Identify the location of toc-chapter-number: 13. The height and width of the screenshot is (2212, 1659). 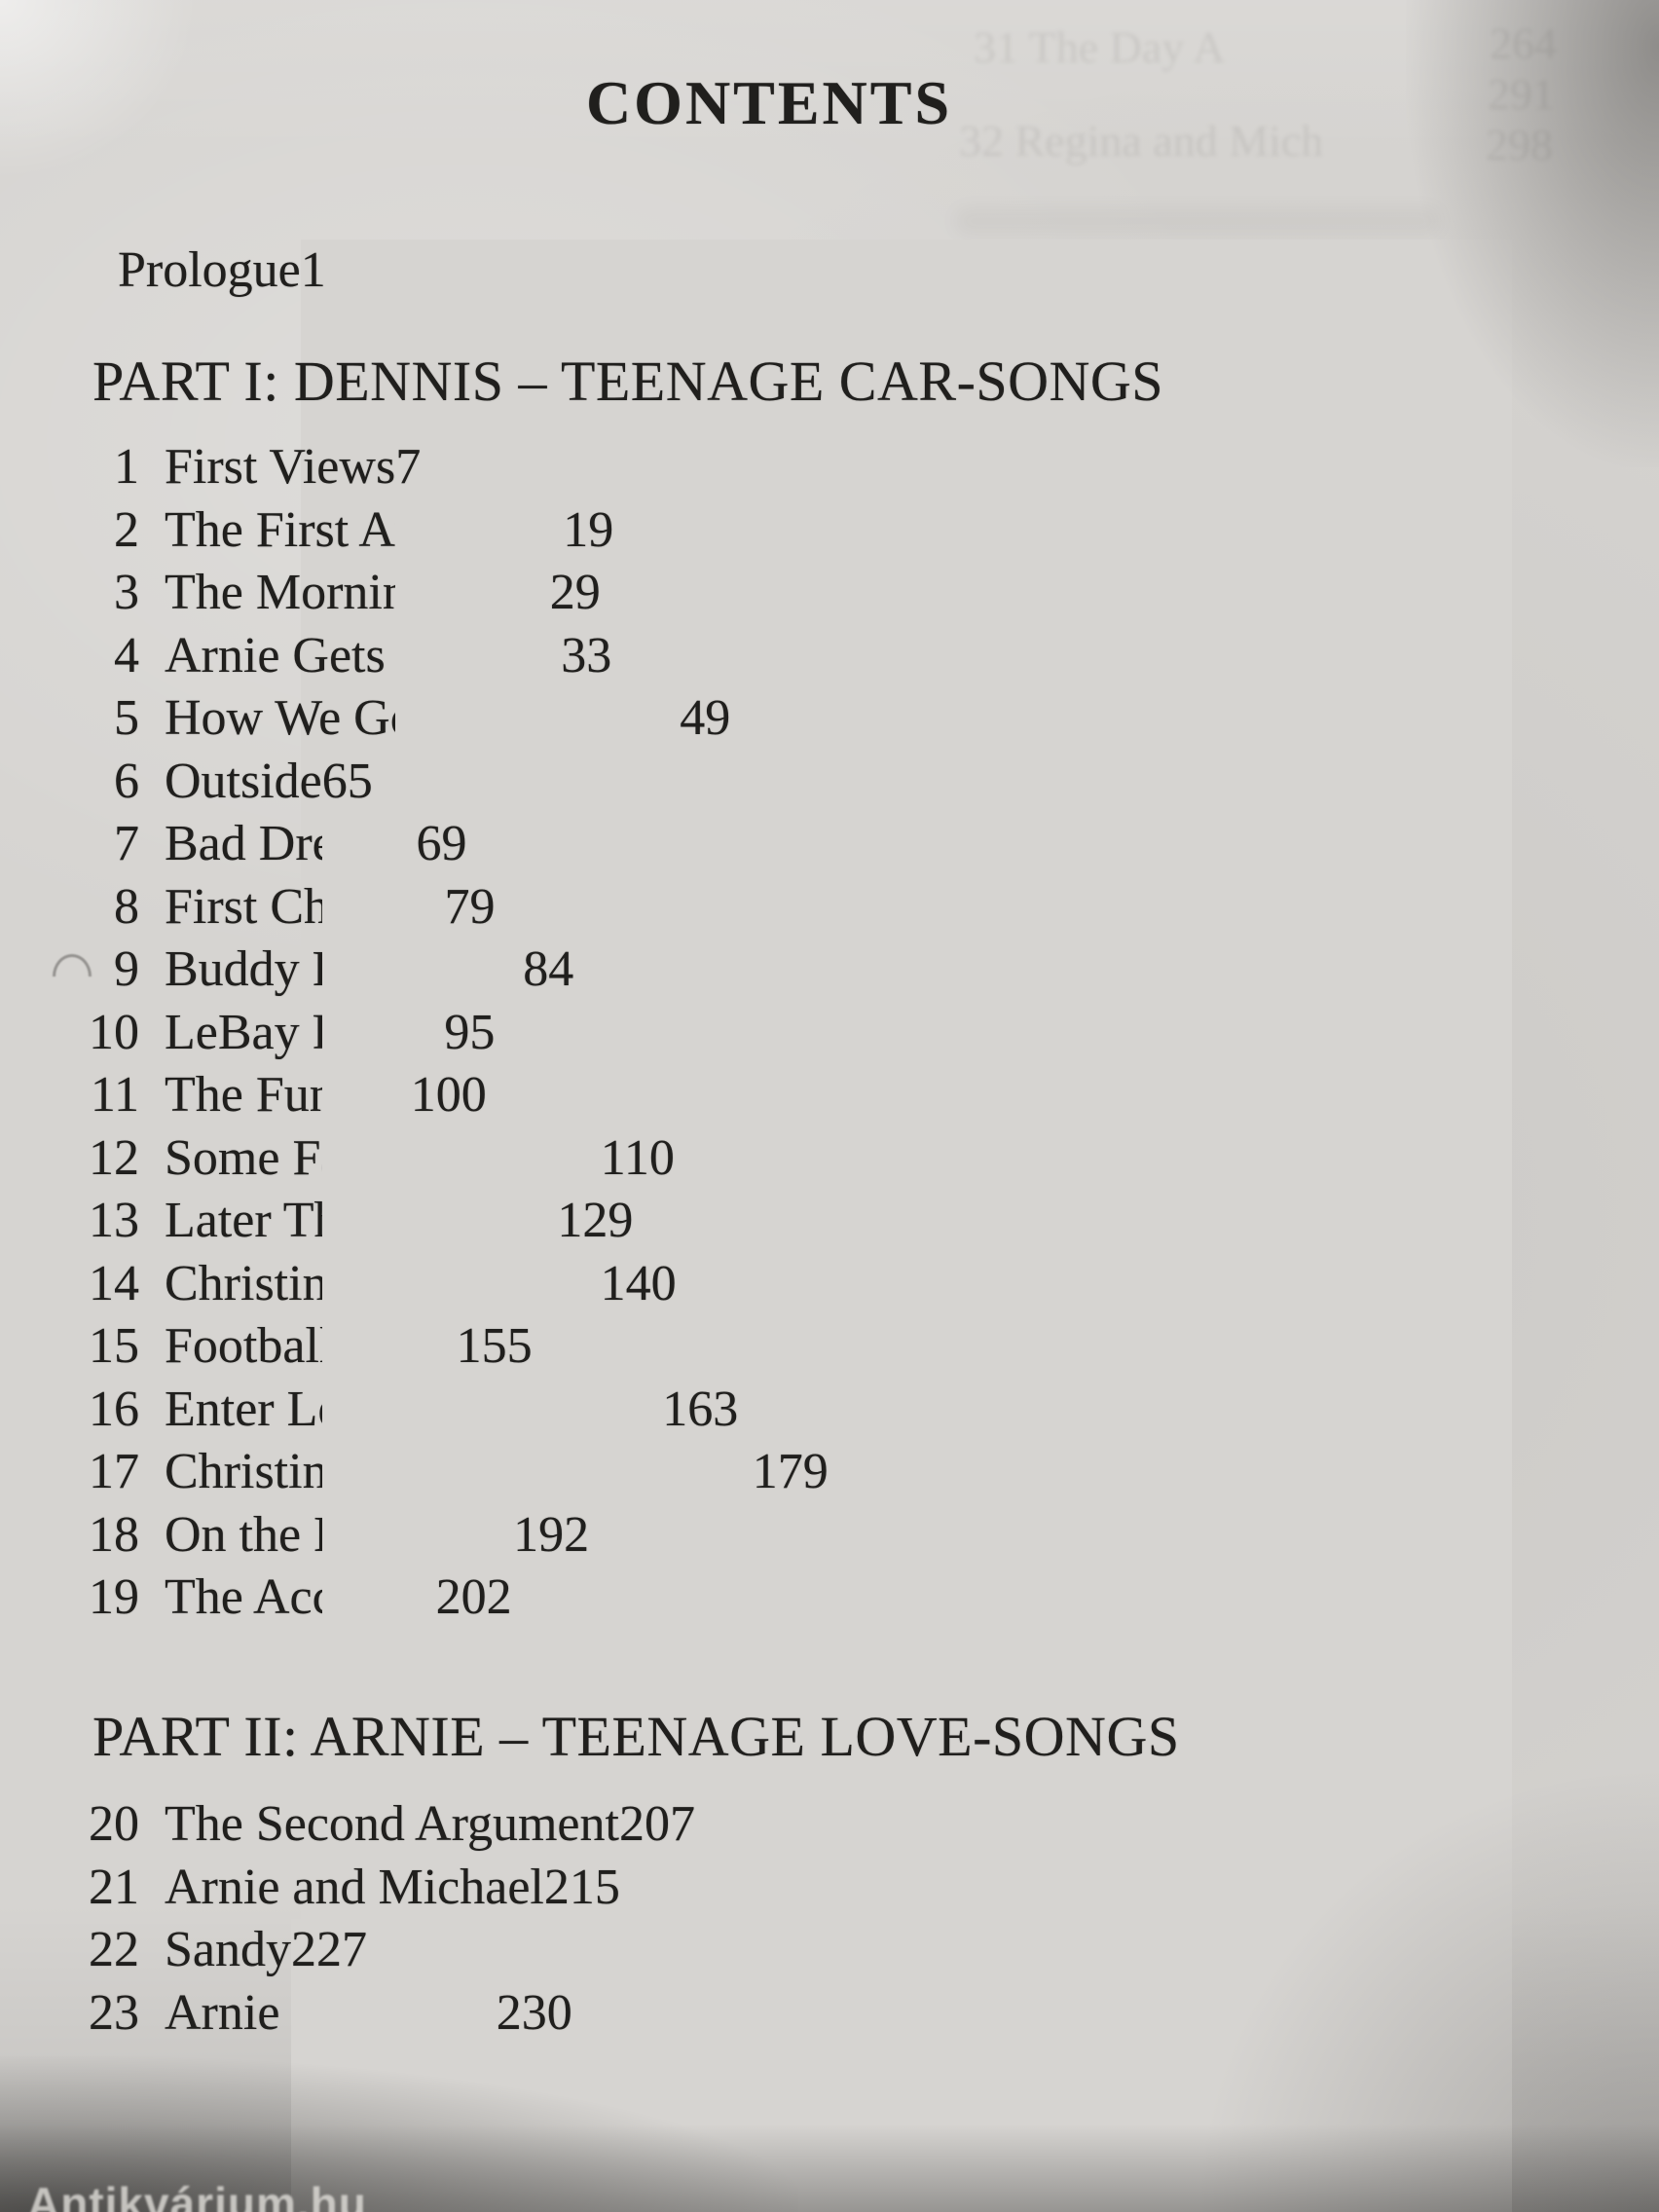
(114, 1220).